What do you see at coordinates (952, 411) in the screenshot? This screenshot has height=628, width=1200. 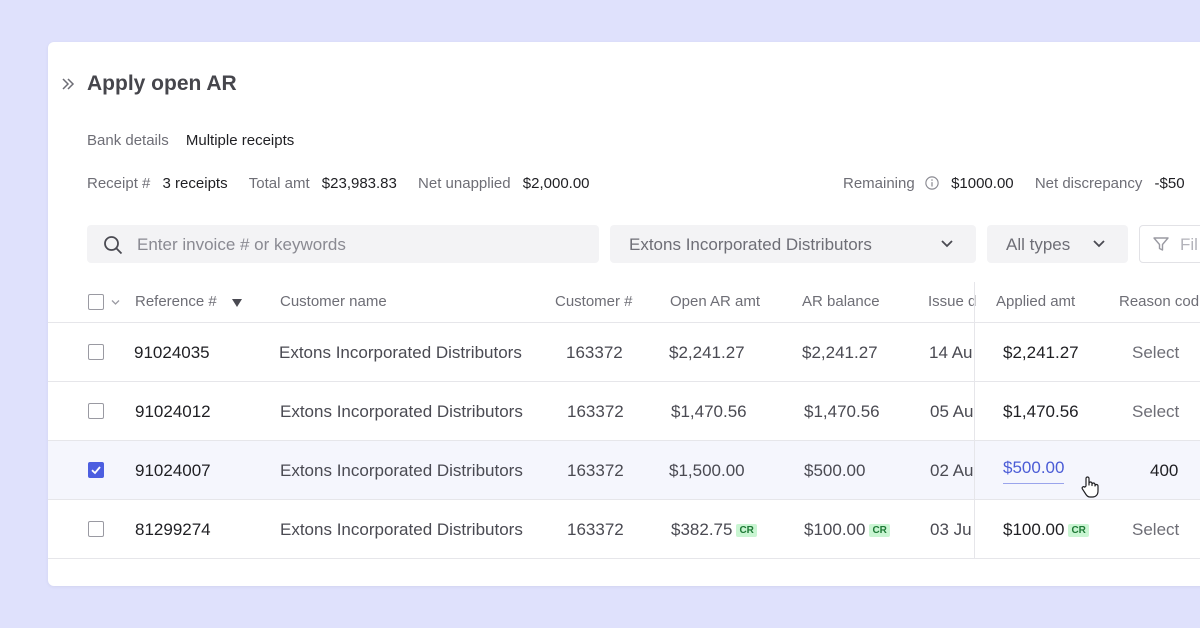 I see `cell-issue-date: 05 Au` at bounding box center [952, 411].